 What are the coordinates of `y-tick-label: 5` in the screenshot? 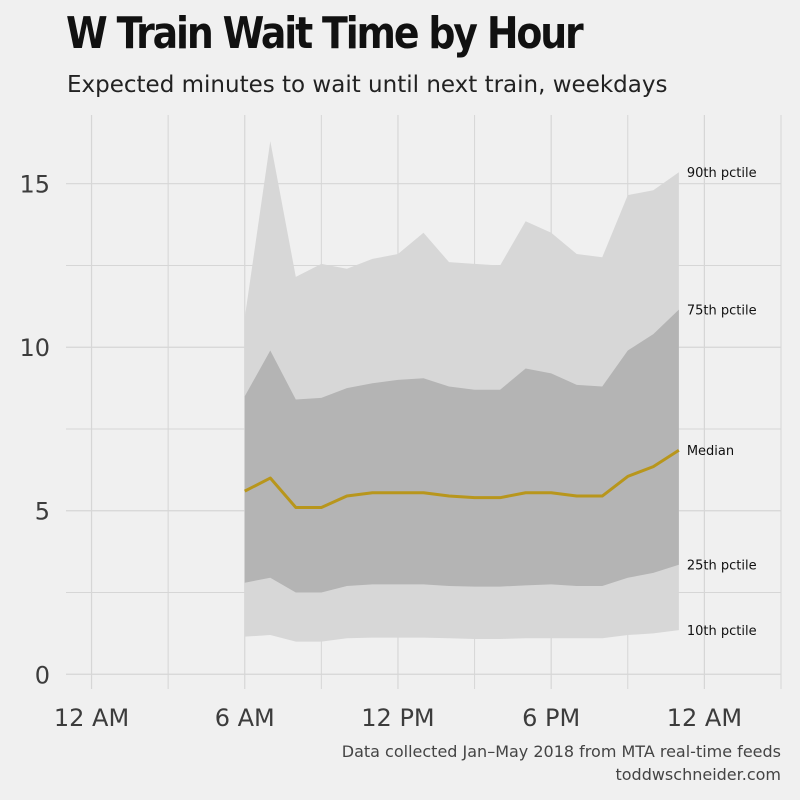 It's located at (42, 512).